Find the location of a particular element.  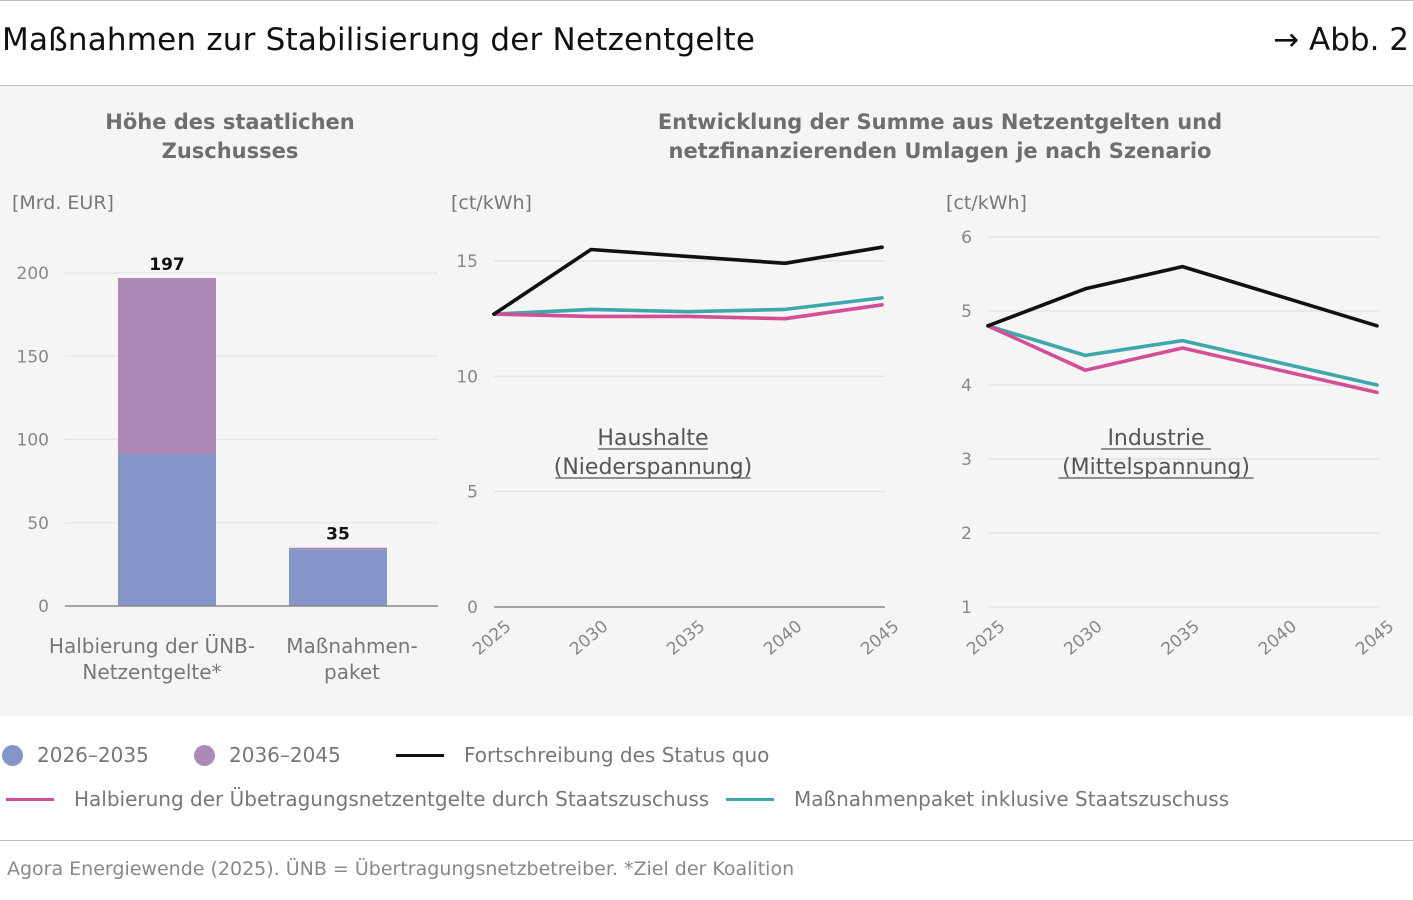

haushalte-panel-label: Haushalte is located at coordinates (652, 438).